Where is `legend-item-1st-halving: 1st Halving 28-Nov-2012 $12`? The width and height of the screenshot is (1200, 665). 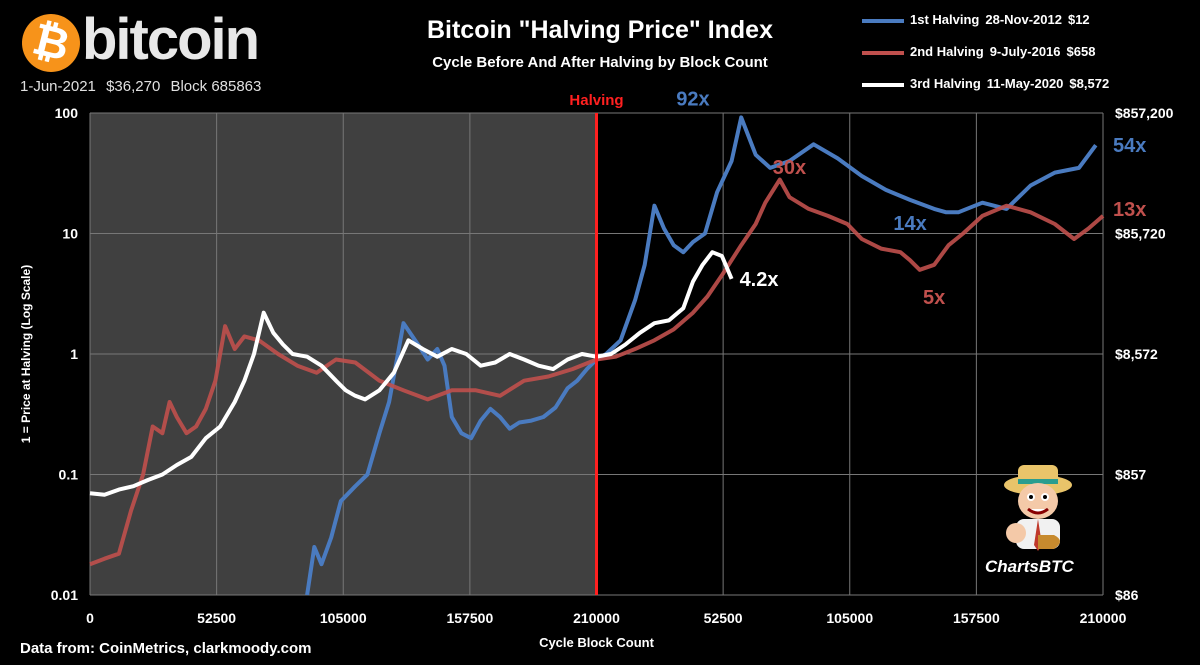
legend-item-1st-halving: 1st Halving 28-Nov-2012 $12 is located at coordinates (976, 19).